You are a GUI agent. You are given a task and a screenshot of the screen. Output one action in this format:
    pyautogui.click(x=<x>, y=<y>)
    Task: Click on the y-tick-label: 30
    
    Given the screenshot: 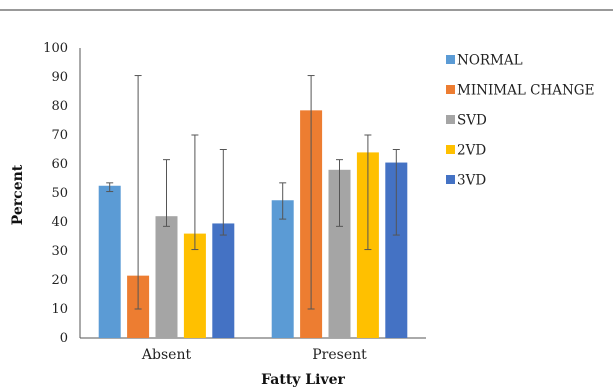 What is the action you would take?
    pyautogui.click(x=59, y=251)
    